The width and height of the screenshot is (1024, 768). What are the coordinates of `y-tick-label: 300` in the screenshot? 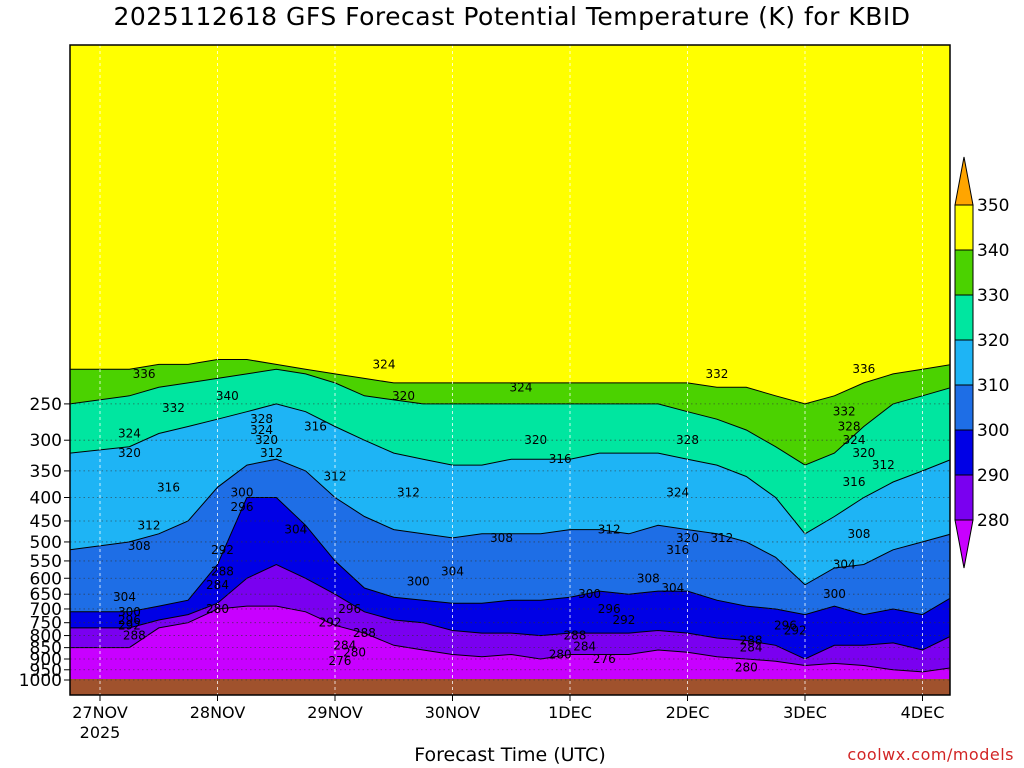 It's located at (46, 441).